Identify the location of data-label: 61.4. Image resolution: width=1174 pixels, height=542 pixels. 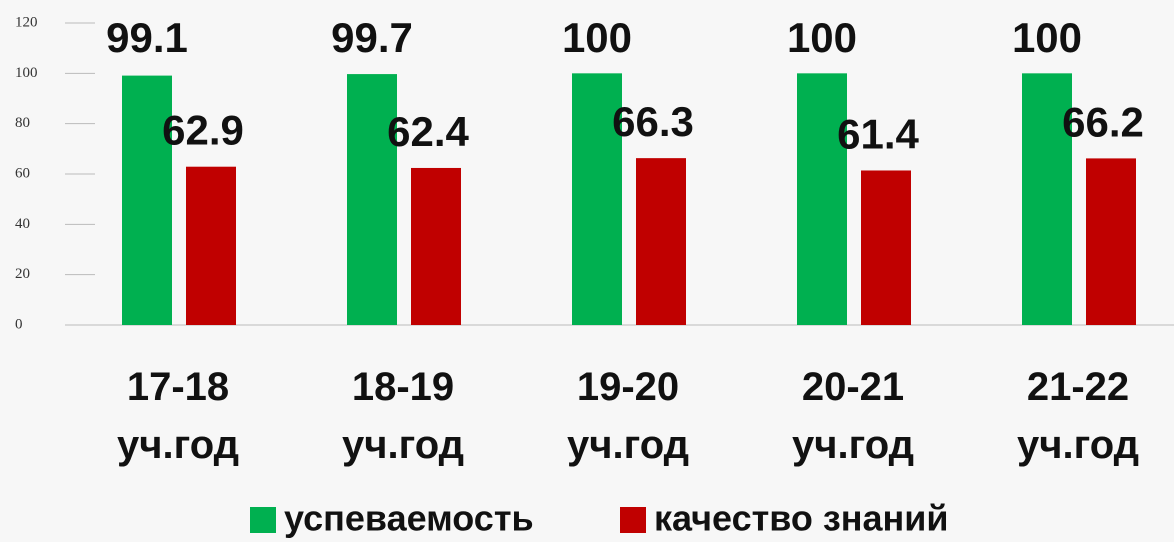
(878, 133).